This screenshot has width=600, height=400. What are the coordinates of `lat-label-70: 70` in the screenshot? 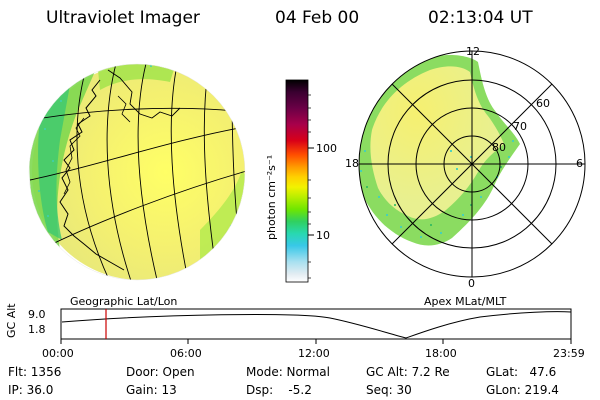 It's located at (520, 126).